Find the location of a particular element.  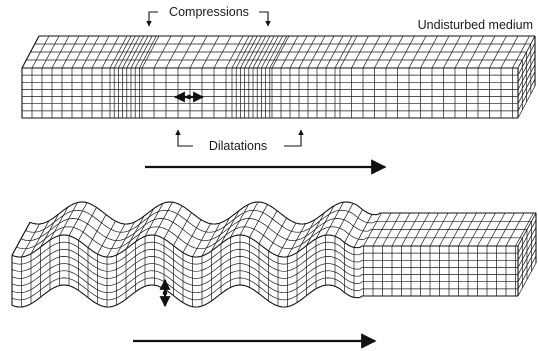

double-headed-vertical-arrow-icon is located at coordinates (165, 293).